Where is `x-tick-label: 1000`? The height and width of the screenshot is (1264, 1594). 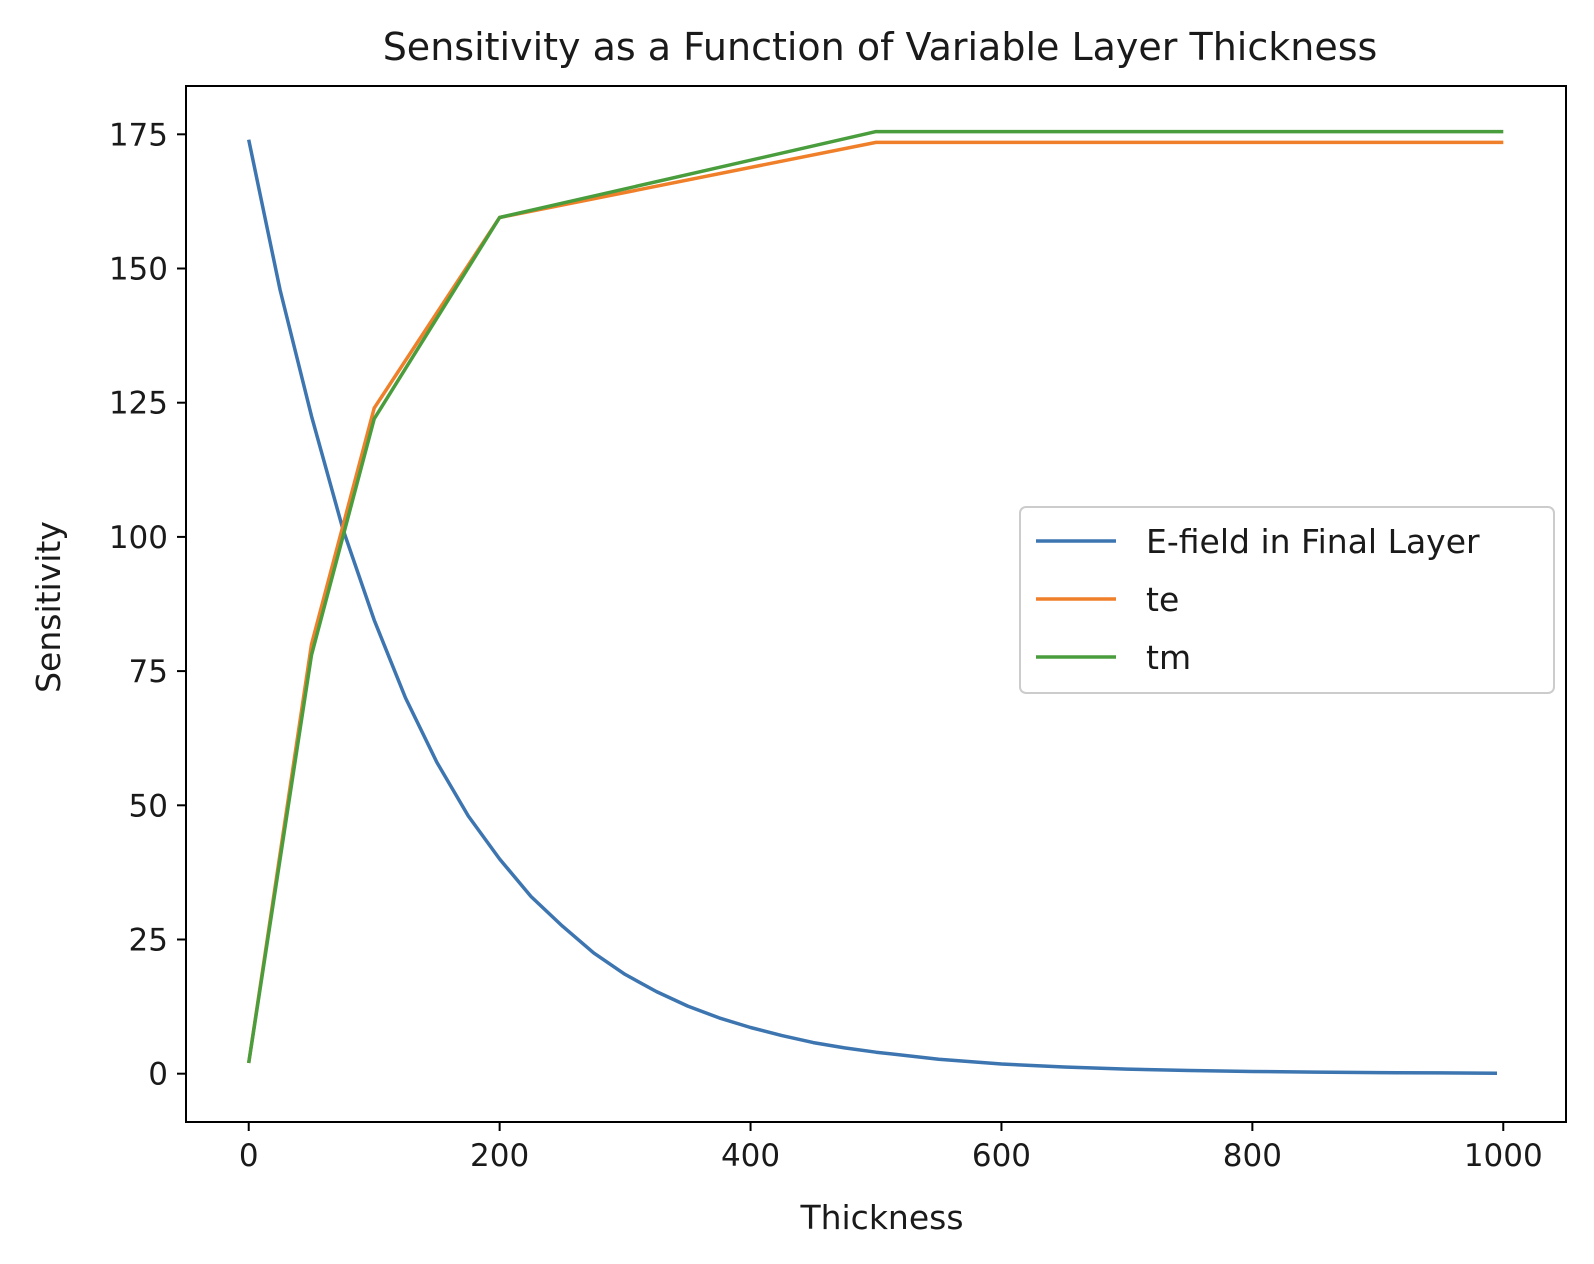
x-tick-label: 1000 is located at coordinates (1503, 1156).